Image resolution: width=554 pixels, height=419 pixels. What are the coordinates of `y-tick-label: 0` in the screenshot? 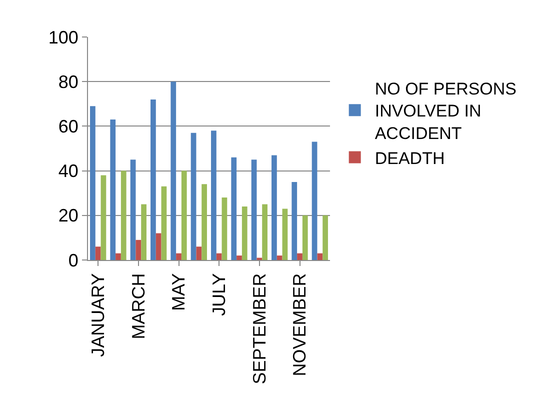 It's located at (73, 260).